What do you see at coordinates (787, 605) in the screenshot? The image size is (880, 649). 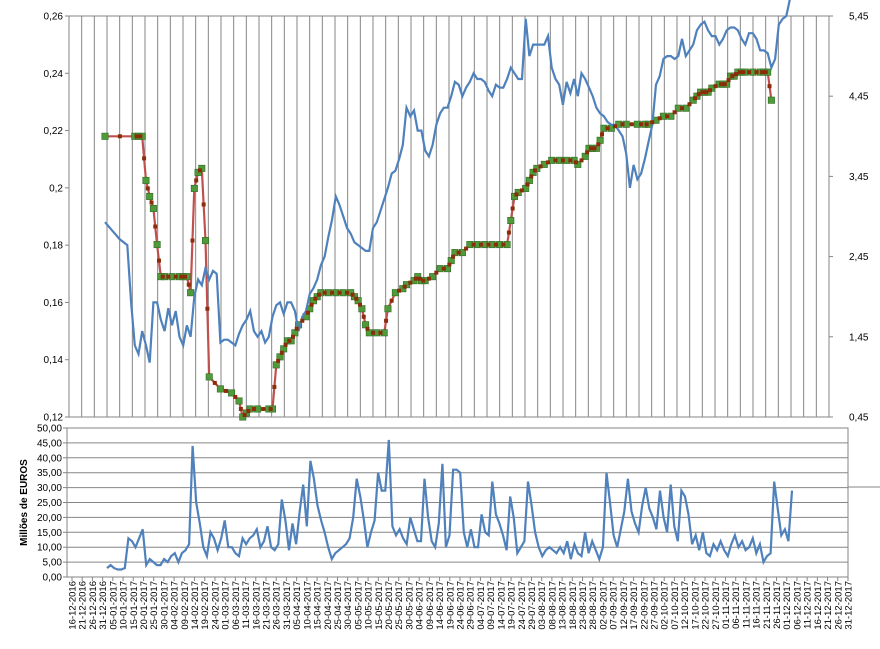 I see `bottom-x-tick-label: 01-12-2017` at bounding box center [787, 605].